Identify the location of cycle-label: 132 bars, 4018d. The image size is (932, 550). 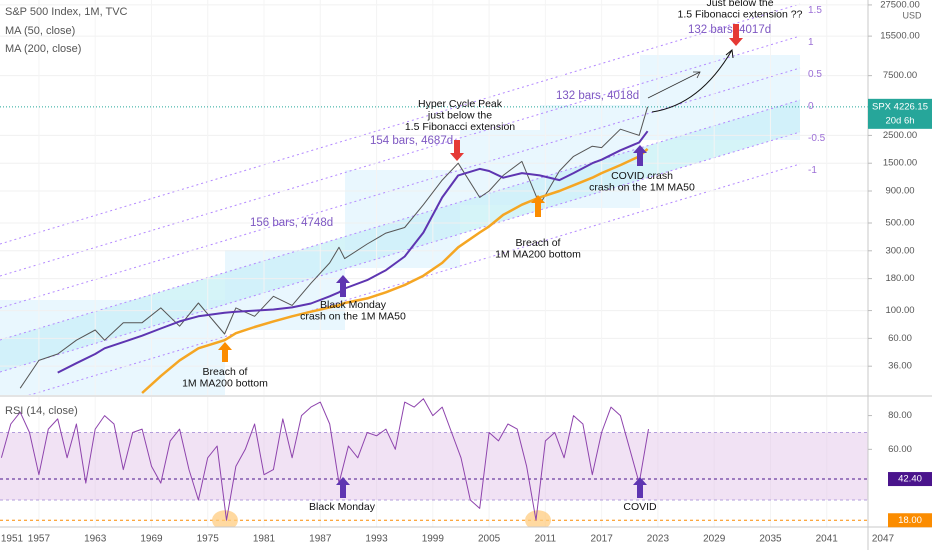
(597, 96).